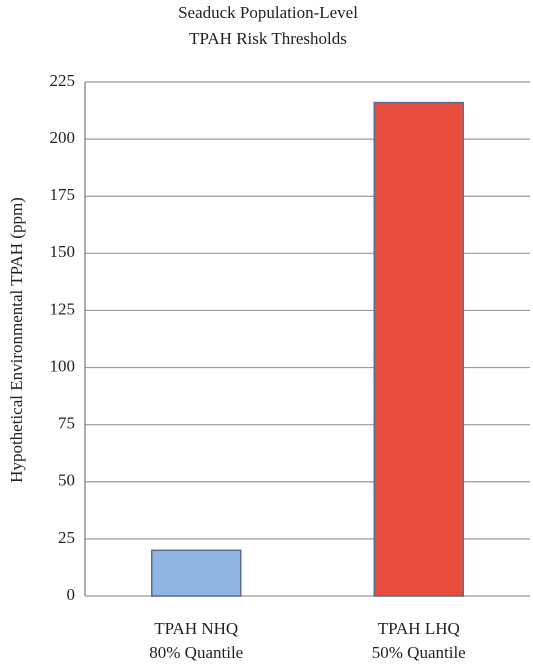 The width and height of the screenshot is (533, 667). What do you see at coordinates (63, 251) in the screenshot?
I see `y-tick-label: 150` at bounding box center [63, 251].